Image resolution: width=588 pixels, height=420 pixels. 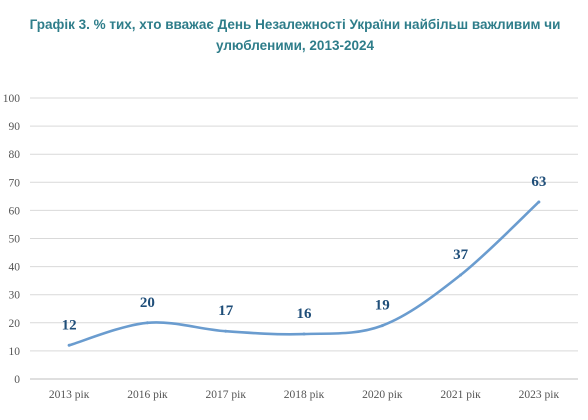 I want to click on data-label: 16, so click(x=305, y=314).